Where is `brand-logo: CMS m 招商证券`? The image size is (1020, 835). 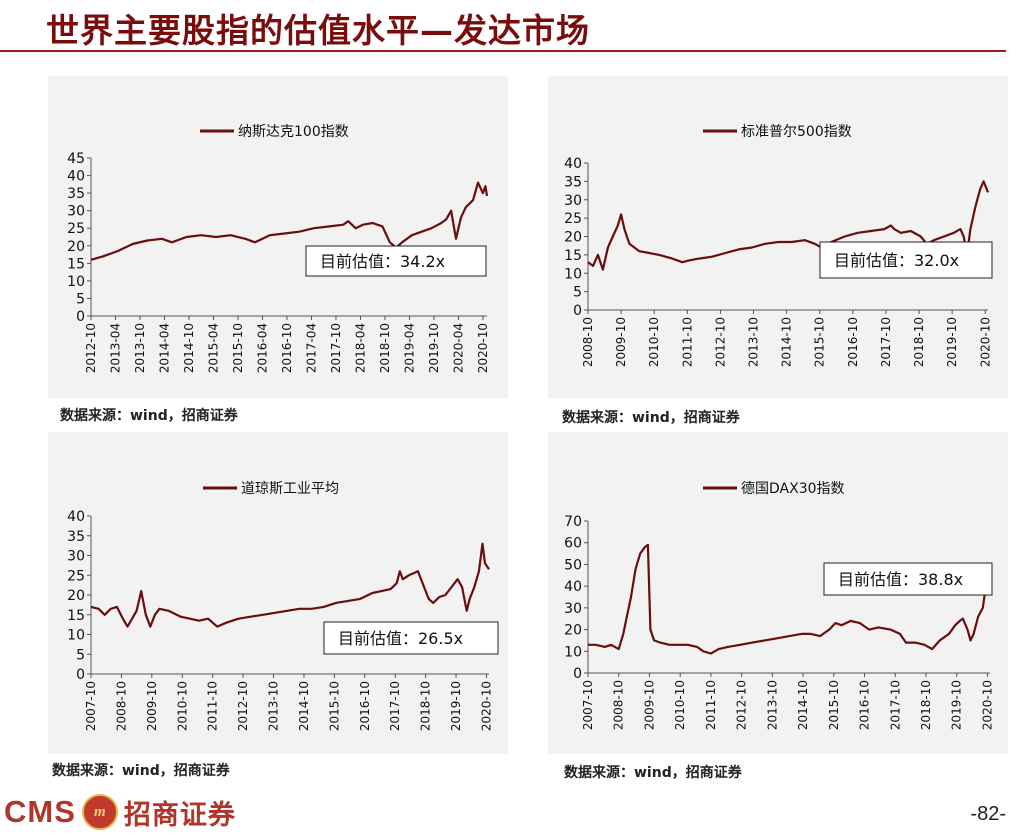 brand-logo: CMS m 招商证券 is located at coordinates (120, 812).